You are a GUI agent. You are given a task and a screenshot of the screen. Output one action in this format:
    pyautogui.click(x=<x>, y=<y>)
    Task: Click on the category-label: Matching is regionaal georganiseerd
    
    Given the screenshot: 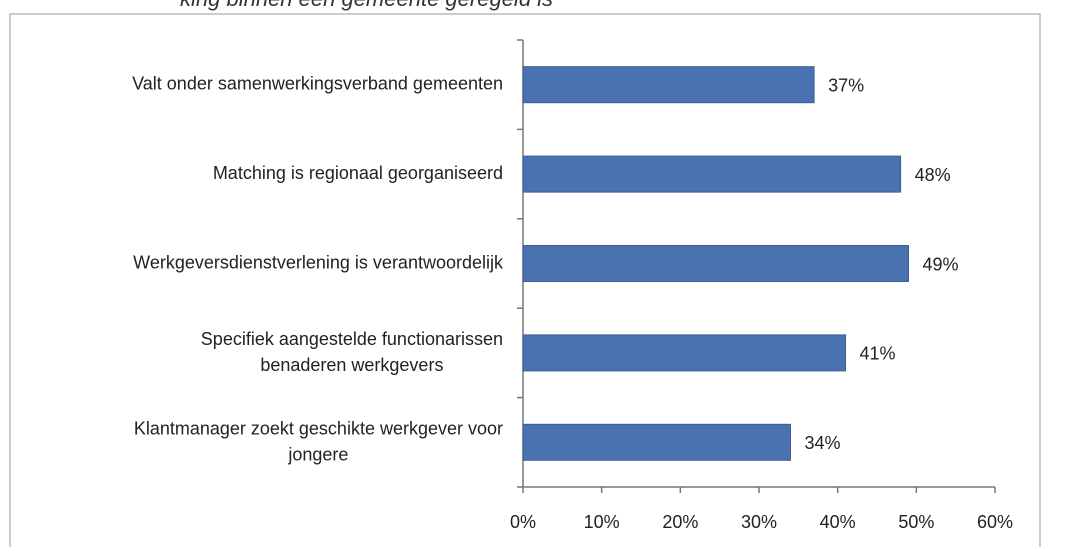 What is the action you would take?
    pyautogui.click(x=358, y=173)
    